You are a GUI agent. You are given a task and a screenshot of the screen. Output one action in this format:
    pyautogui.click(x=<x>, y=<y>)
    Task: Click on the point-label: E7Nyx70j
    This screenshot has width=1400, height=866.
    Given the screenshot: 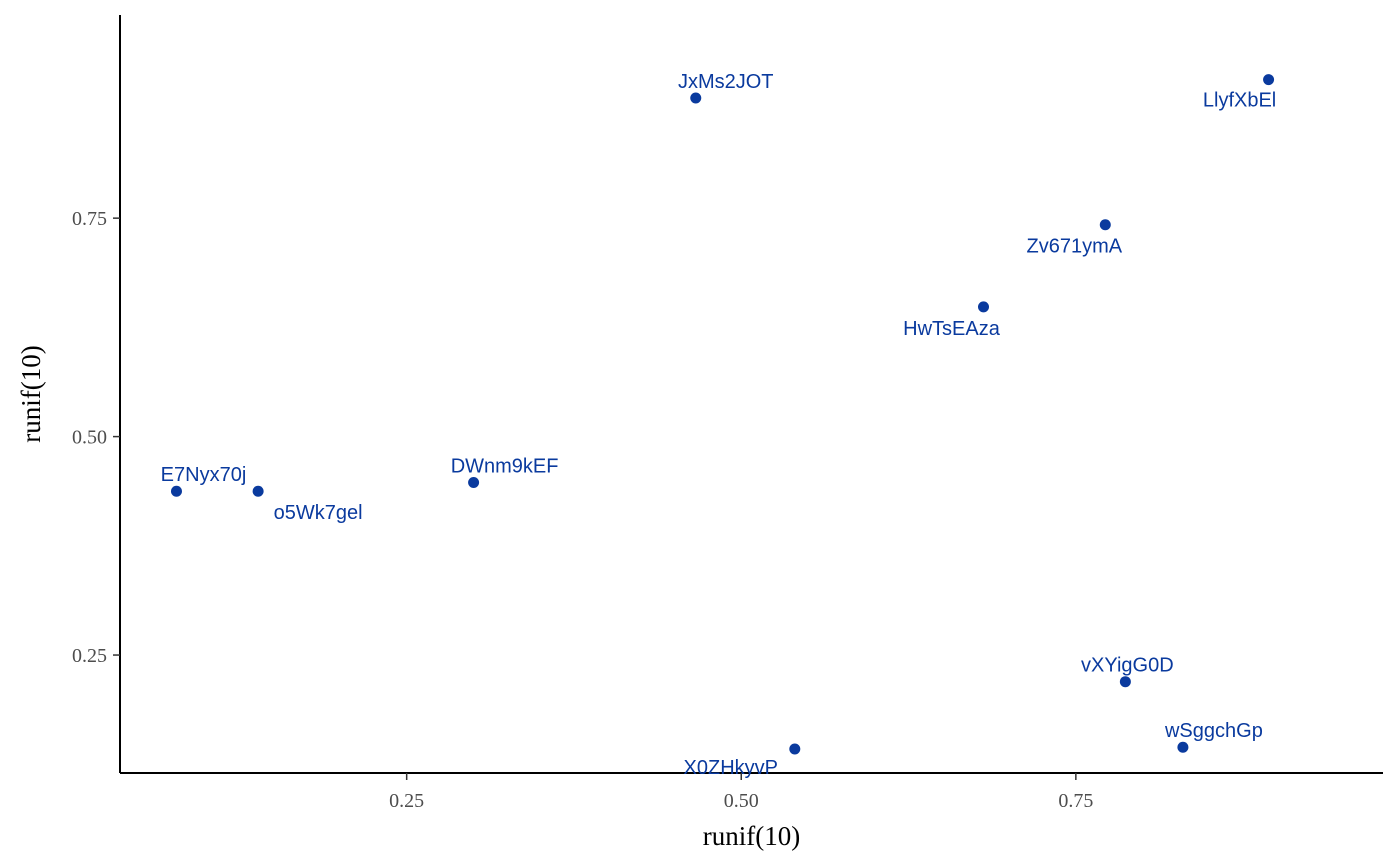 What is the action you would take?
    pyautogui.click(x=204, y=475)
    